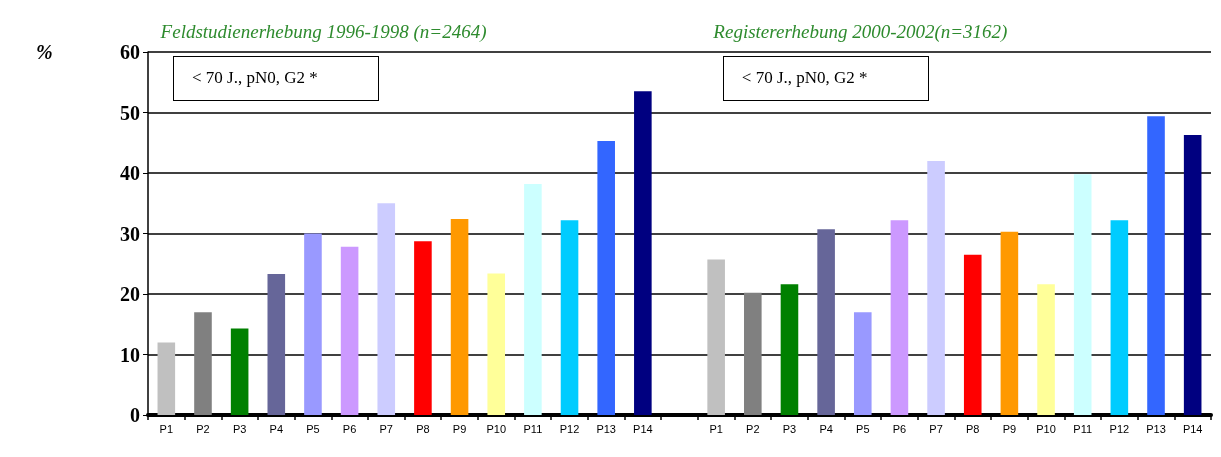 This screenshot has width=1221, height=457. Describe the element at coordinates (130, 294) in the screenshot. I see `y-tick-label: 20` at that location.